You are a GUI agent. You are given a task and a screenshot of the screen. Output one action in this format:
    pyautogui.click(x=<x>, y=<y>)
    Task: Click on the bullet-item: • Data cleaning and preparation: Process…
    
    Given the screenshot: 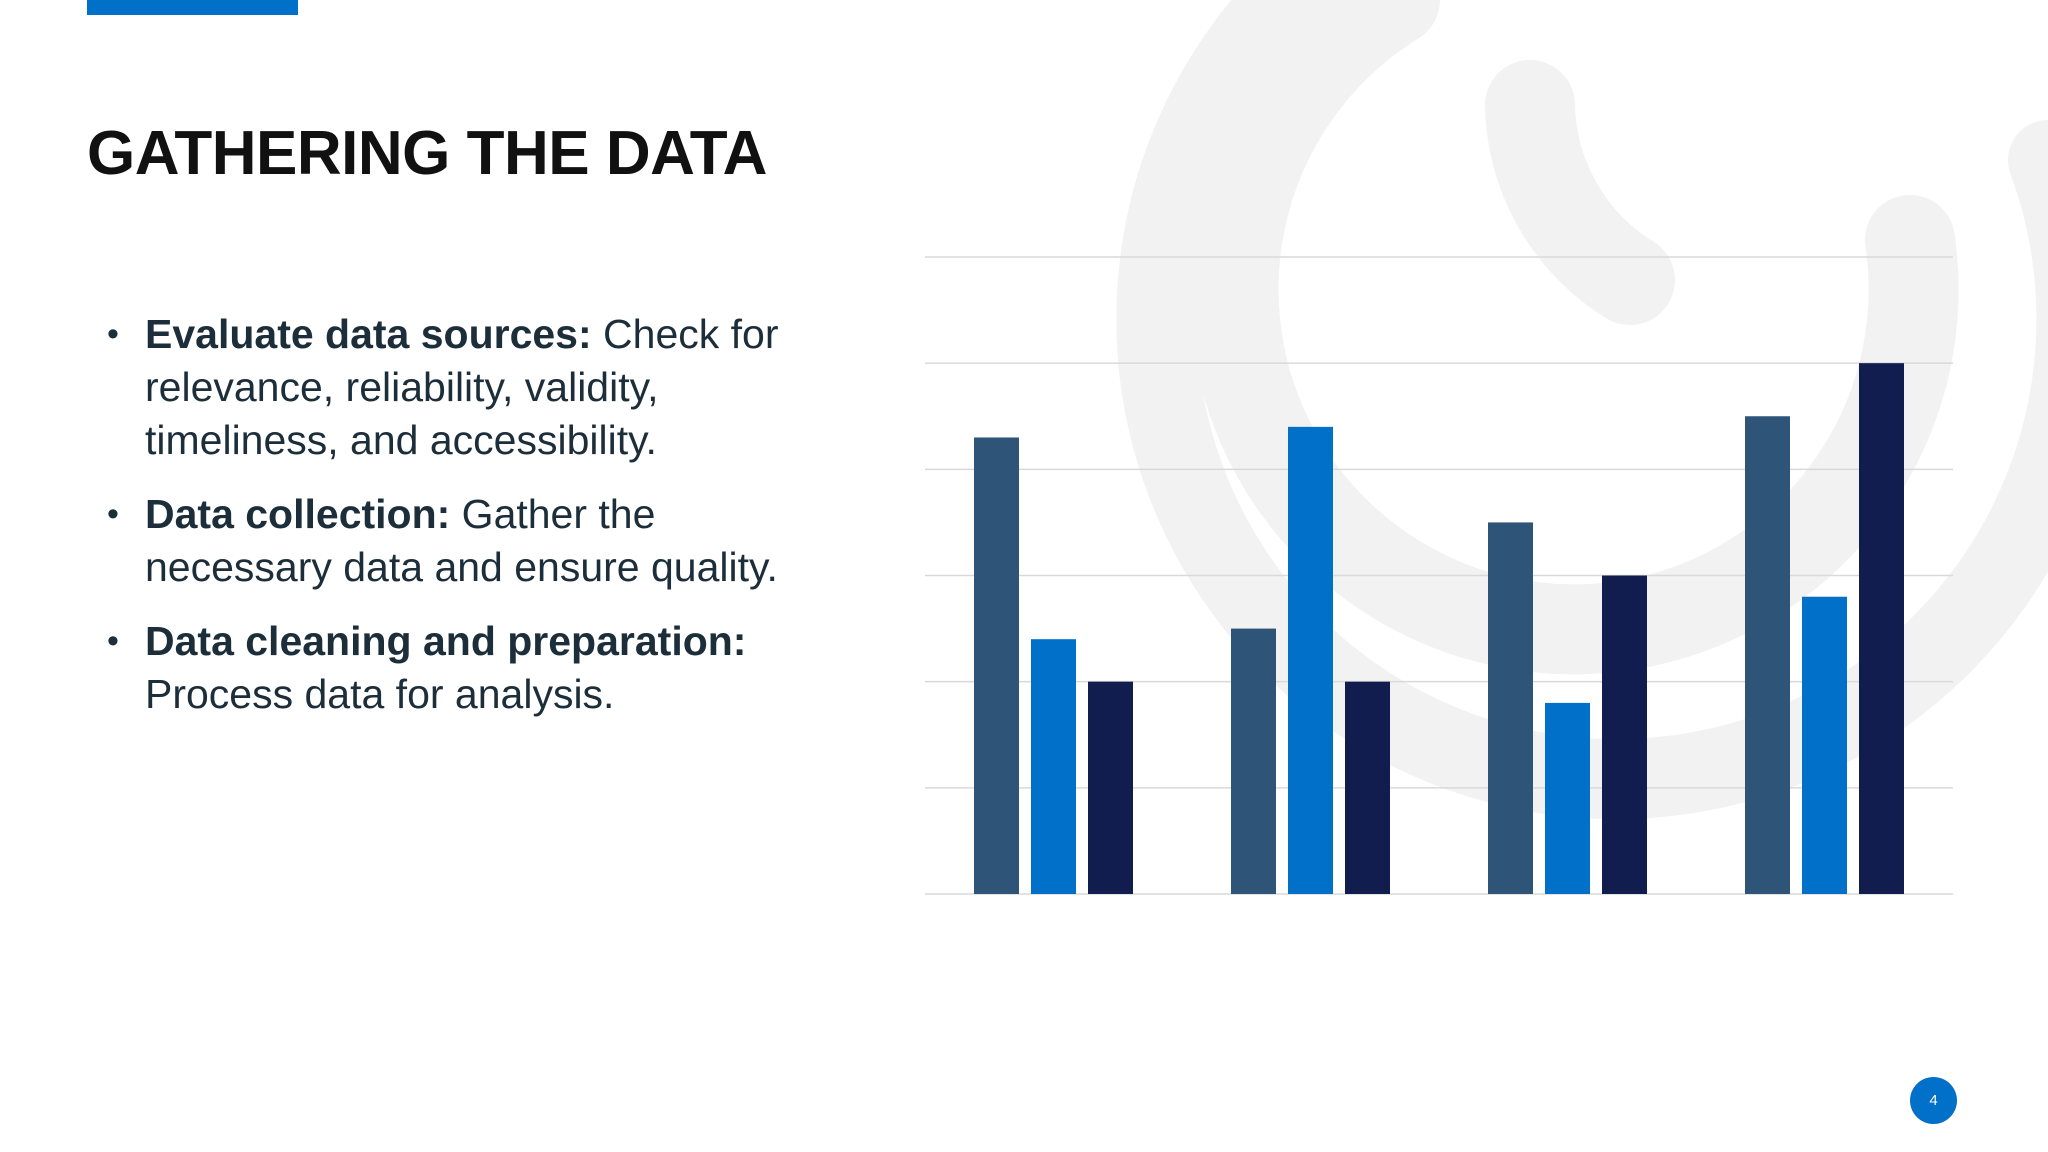 What is the action you would take?
    pyautogui.click(x=465, y=668)
    